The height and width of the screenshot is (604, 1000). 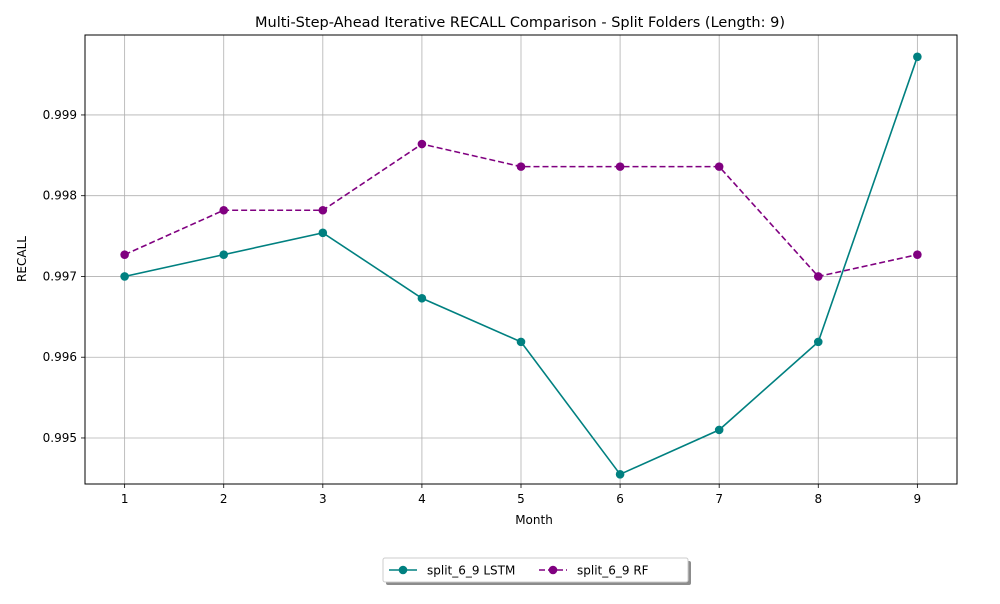 I want to click on y-tick-label: 0.999, so click(x=60, y=115).